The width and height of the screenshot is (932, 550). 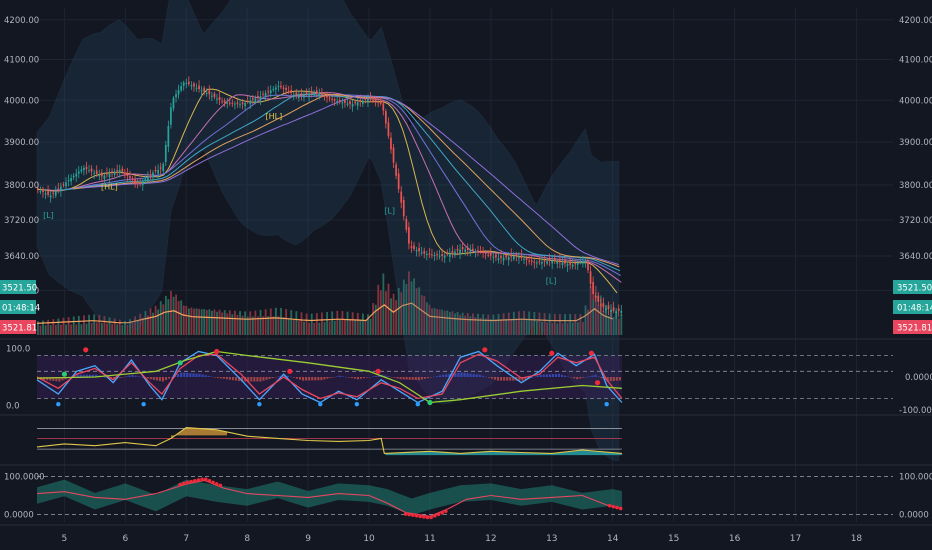 I want to click on price-tick-label-left: 3800.00, so click(x=21, y=186).